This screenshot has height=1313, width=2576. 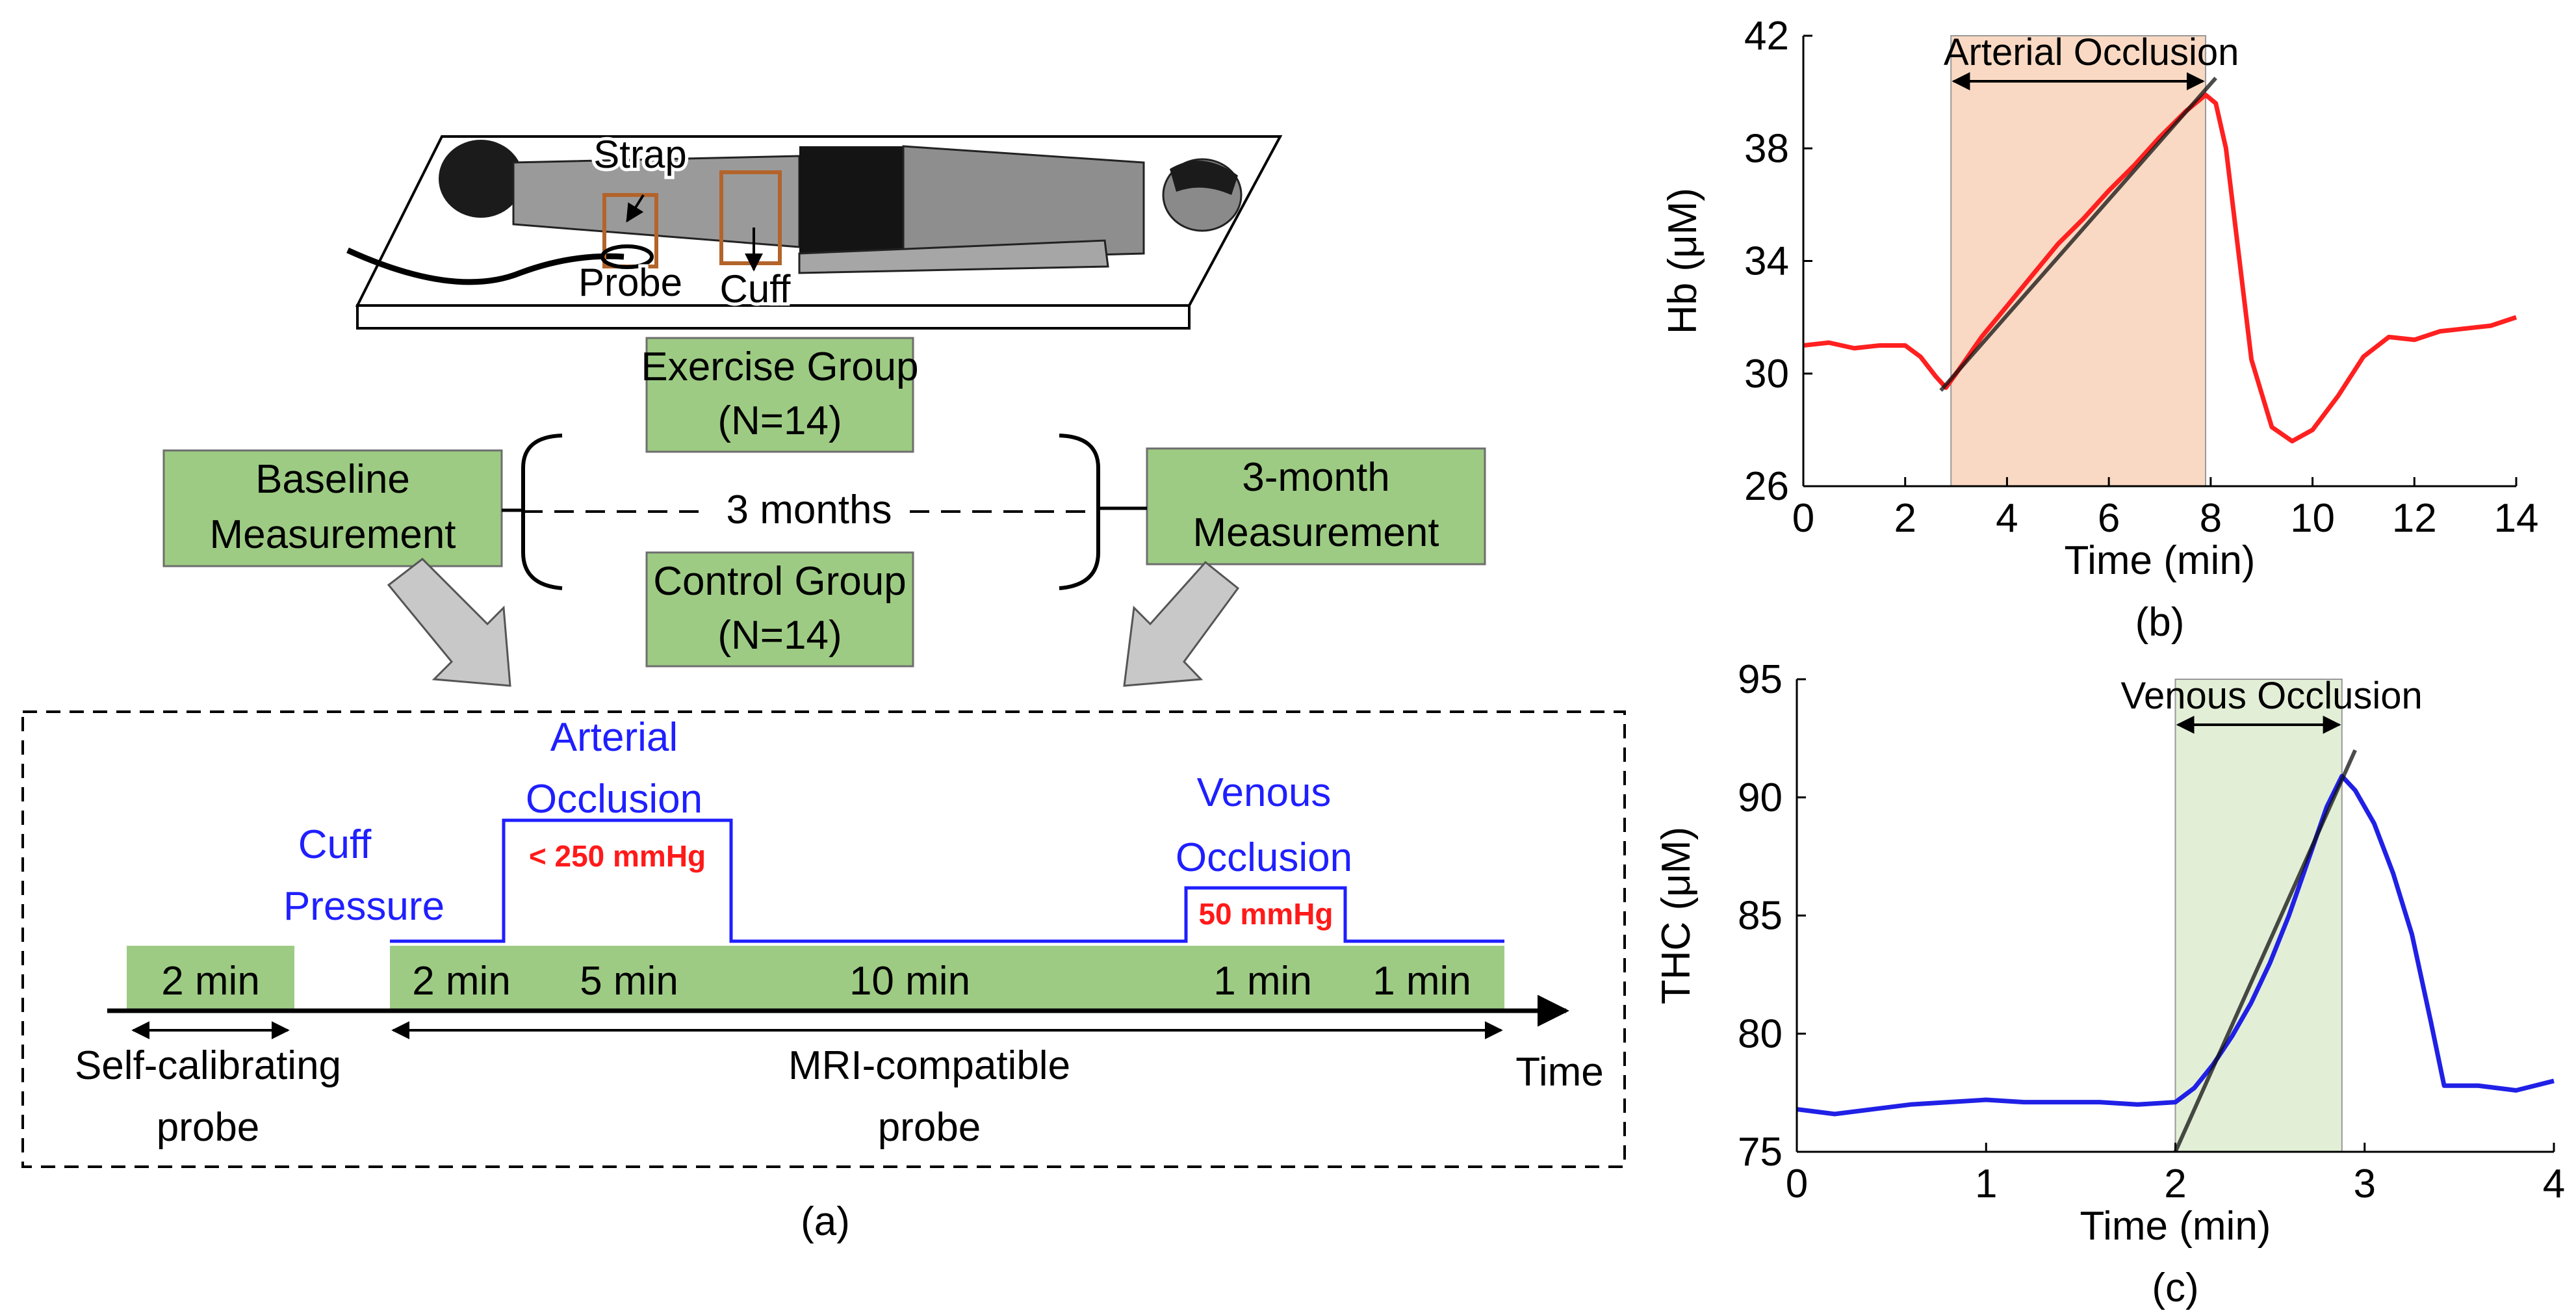 I want to click on venous-pressure-label: 50 mmHg, so click(x=1265, y=914).